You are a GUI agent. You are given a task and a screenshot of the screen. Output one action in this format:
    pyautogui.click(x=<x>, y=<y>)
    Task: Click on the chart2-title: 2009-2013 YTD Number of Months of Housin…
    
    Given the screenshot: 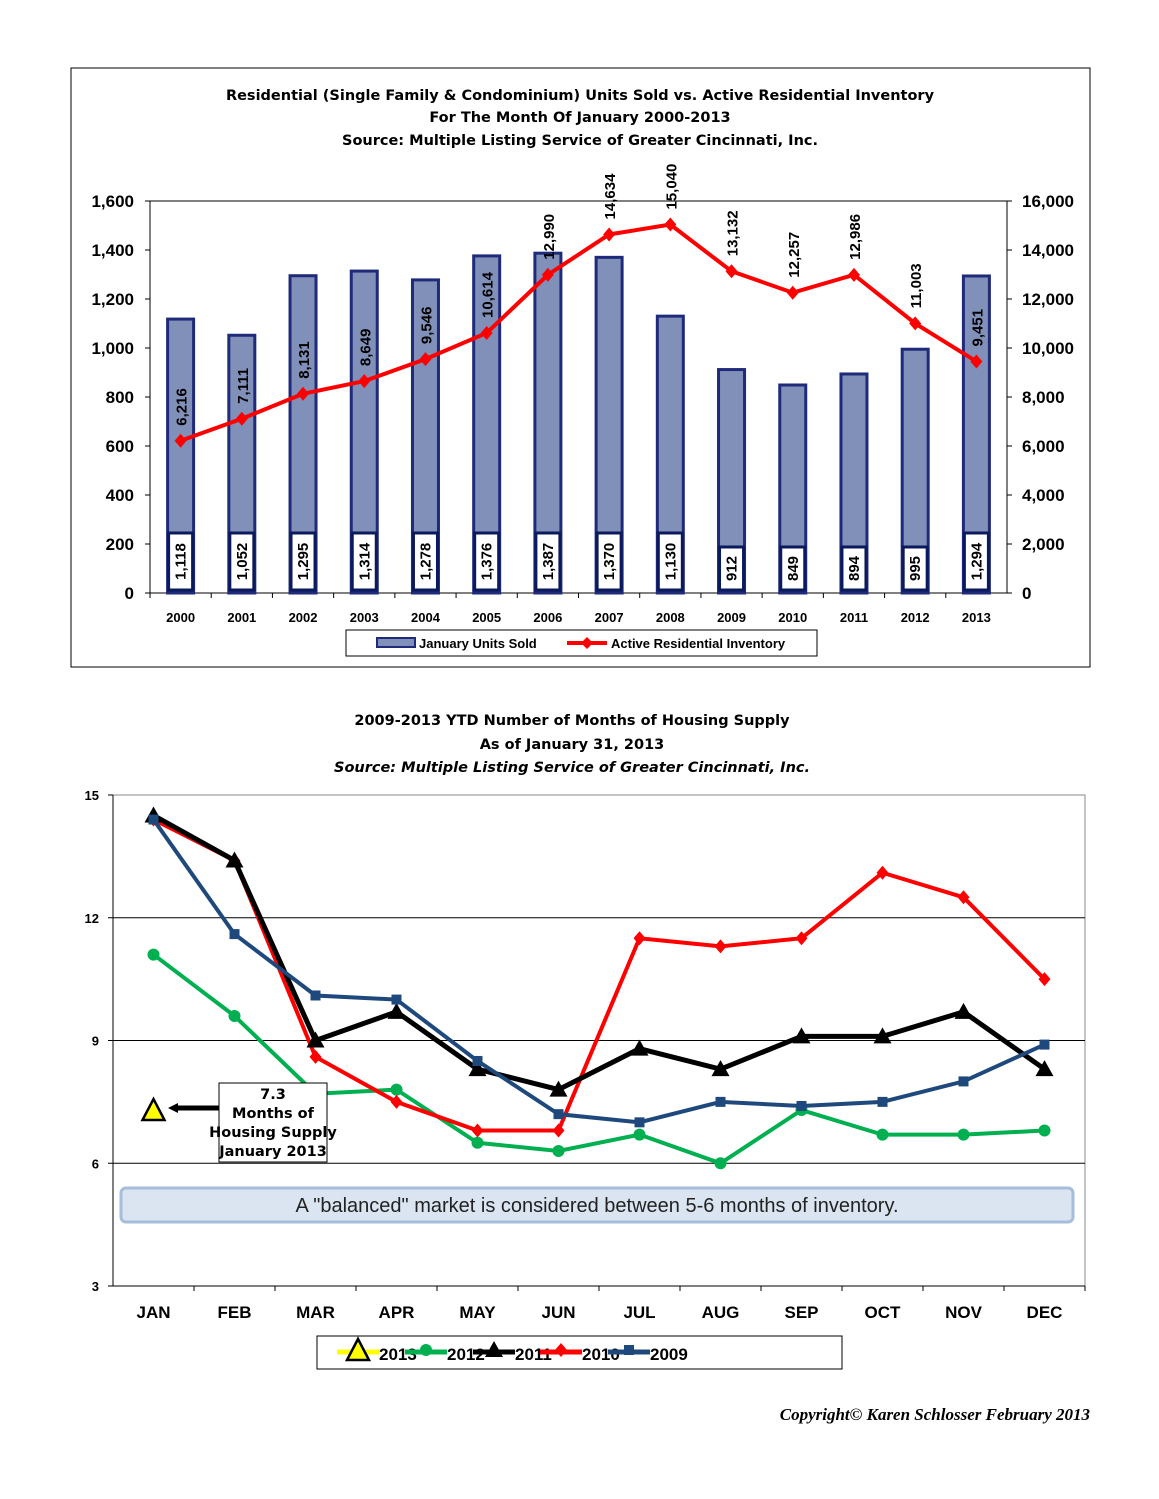 What is the action you would take?
    pyautogui.click(x=572, y=721)
    